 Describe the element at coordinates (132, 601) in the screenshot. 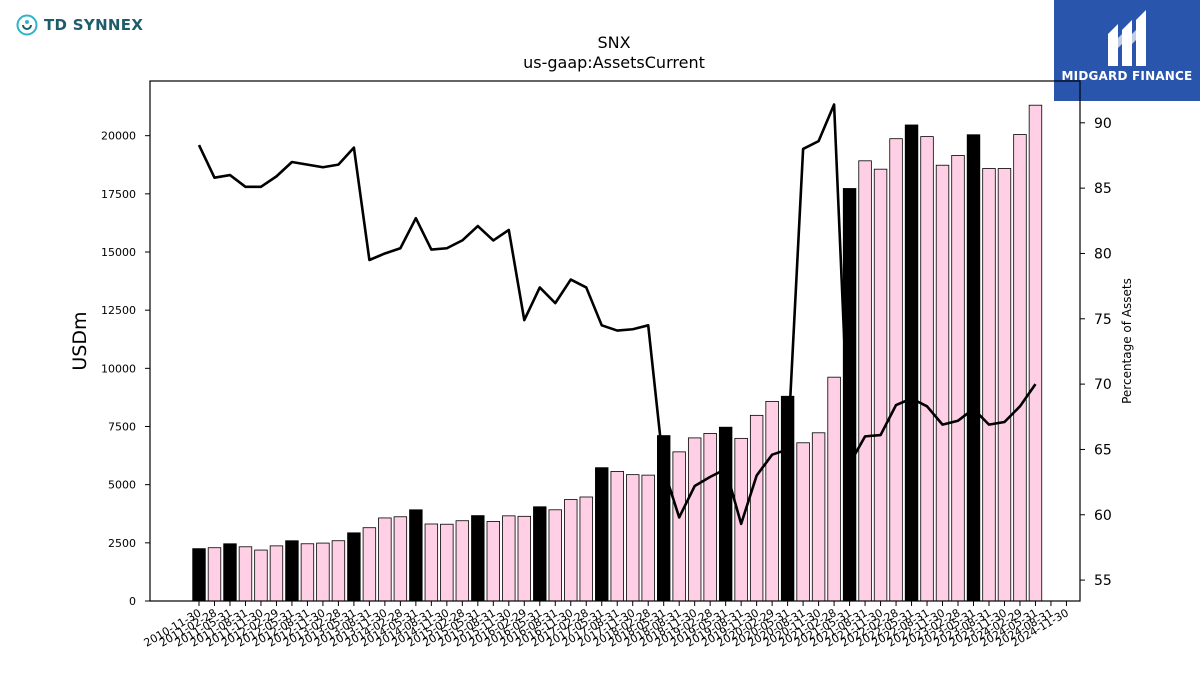

I see `y-tick-label: 0` at that location.